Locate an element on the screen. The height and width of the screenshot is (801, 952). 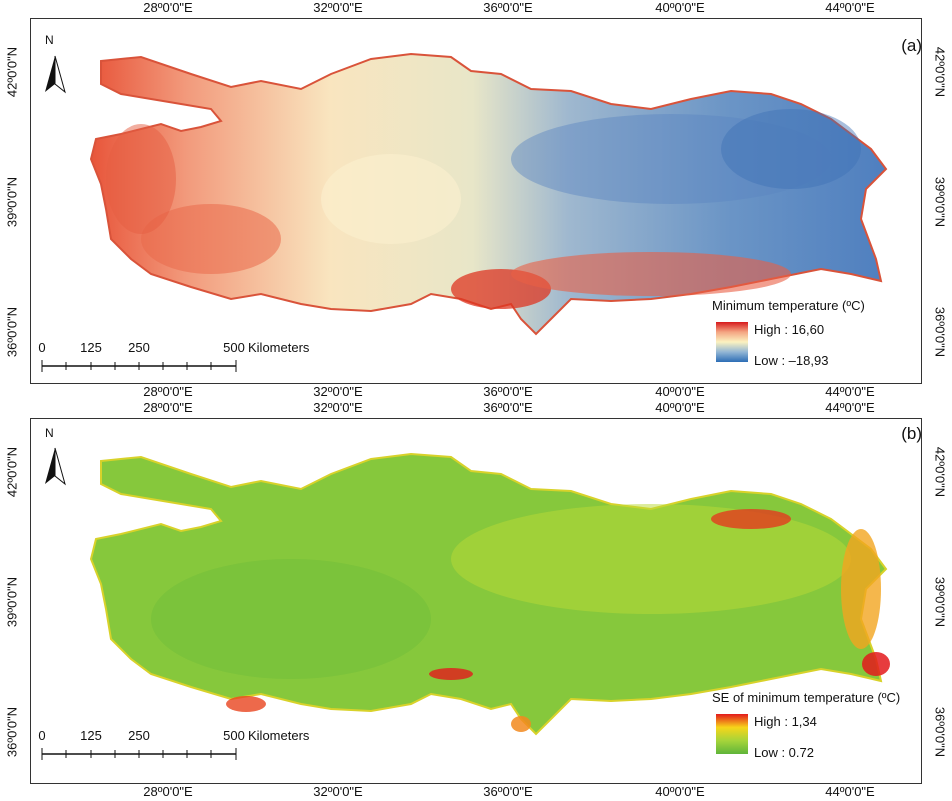
legend-high: High : 1,34 is located at coordinates (785, 721).